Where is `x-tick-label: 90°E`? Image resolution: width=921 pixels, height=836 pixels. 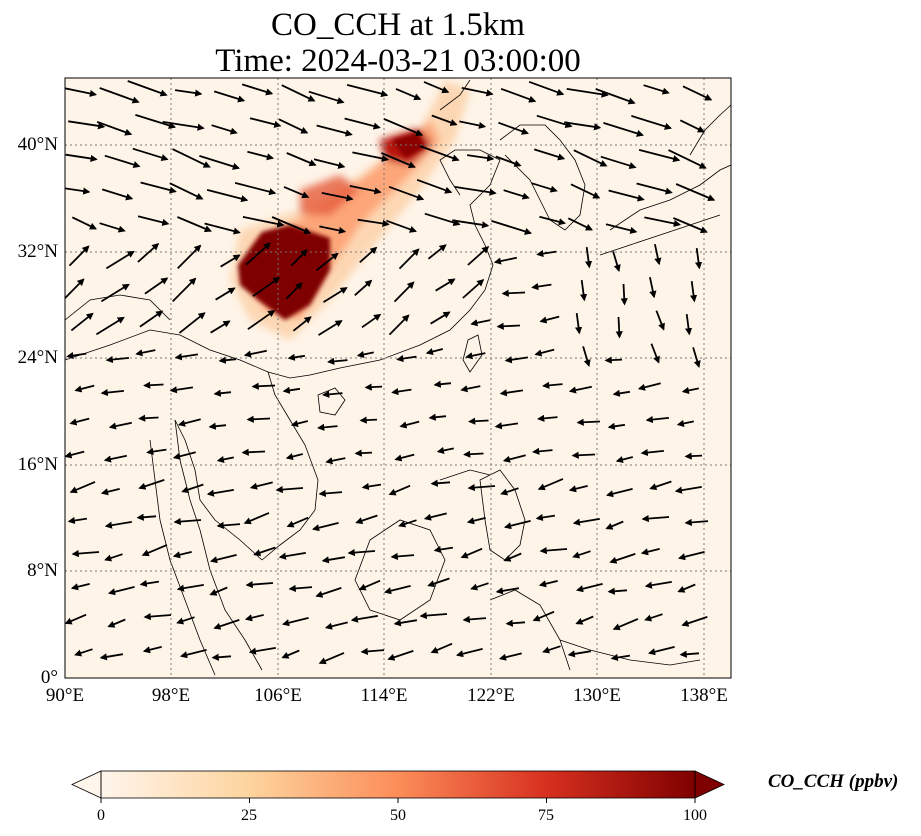
x-tick-label: 90°E is located at coordinates (65, 695).